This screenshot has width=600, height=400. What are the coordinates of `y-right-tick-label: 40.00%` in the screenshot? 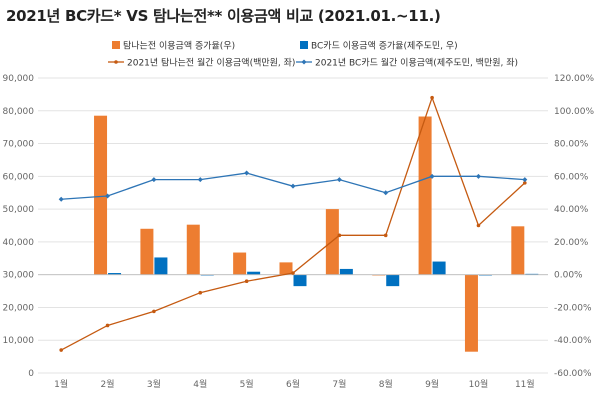 It's located at (571, 210).